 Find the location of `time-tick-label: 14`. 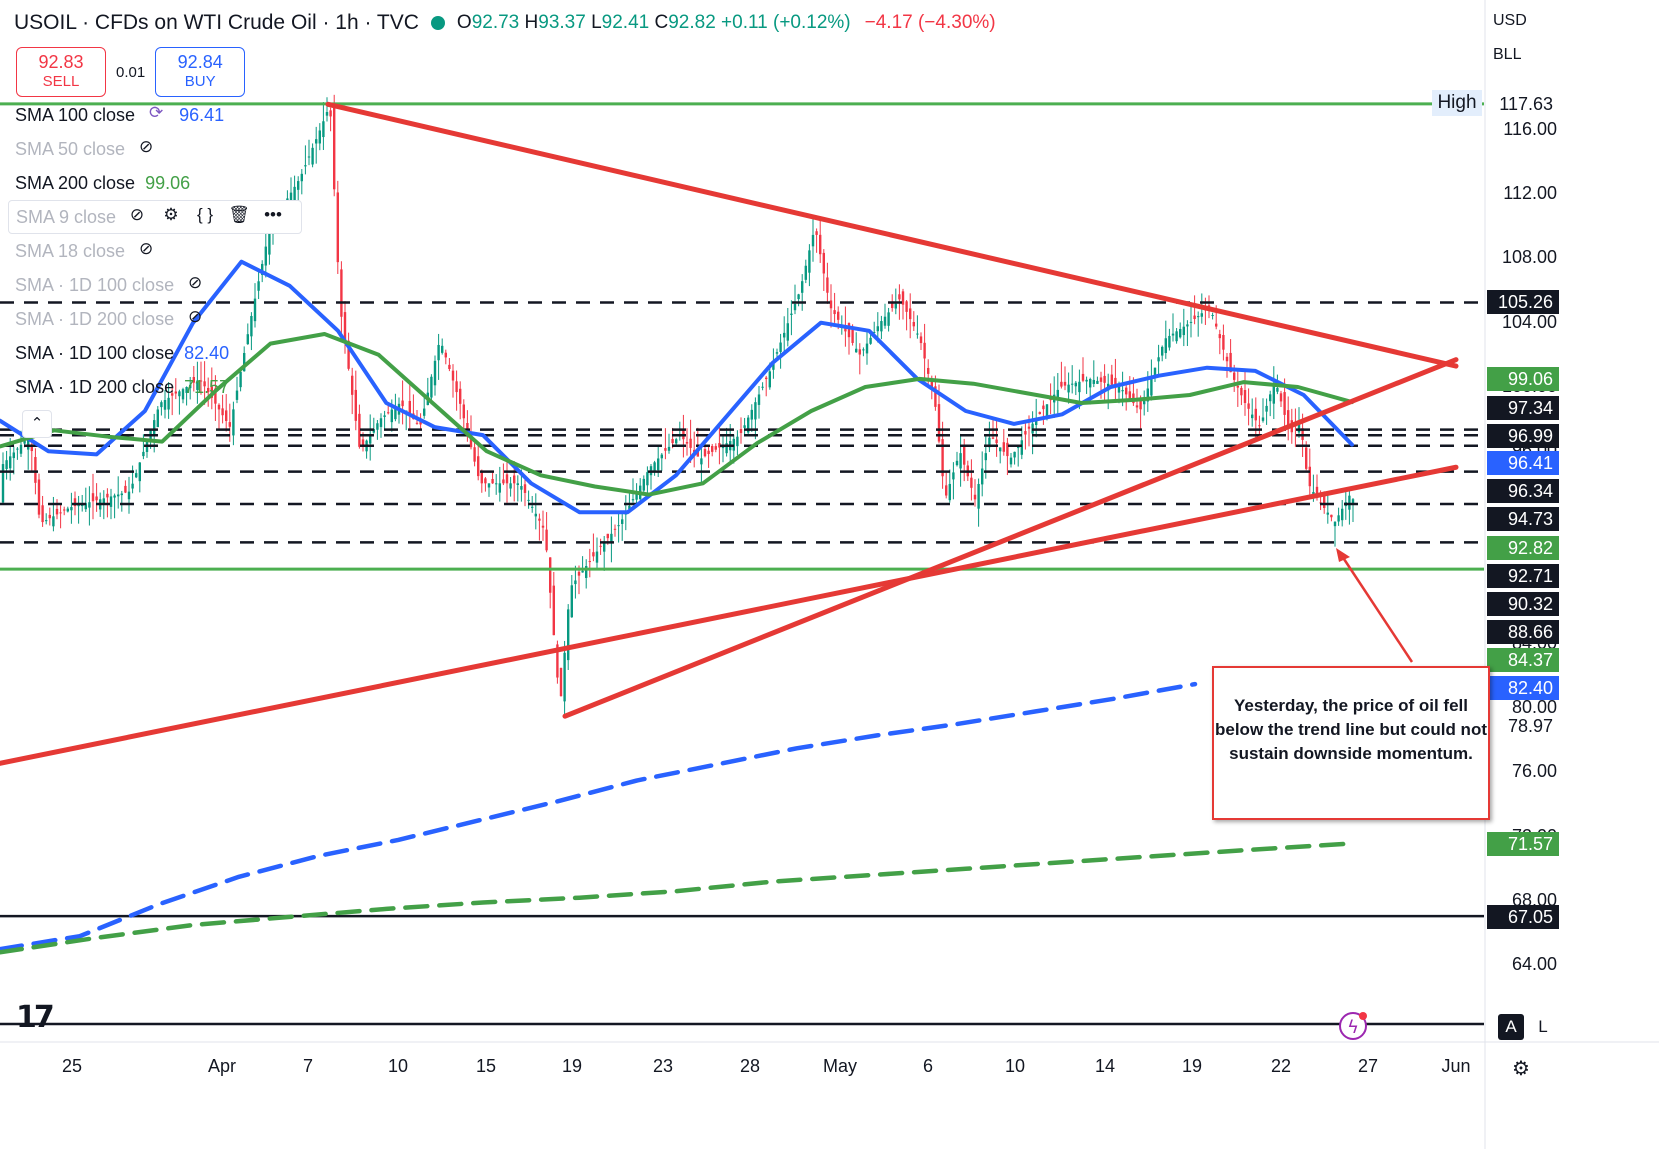

time-tick-label: 14 is located at coordinates (1105, 1066).